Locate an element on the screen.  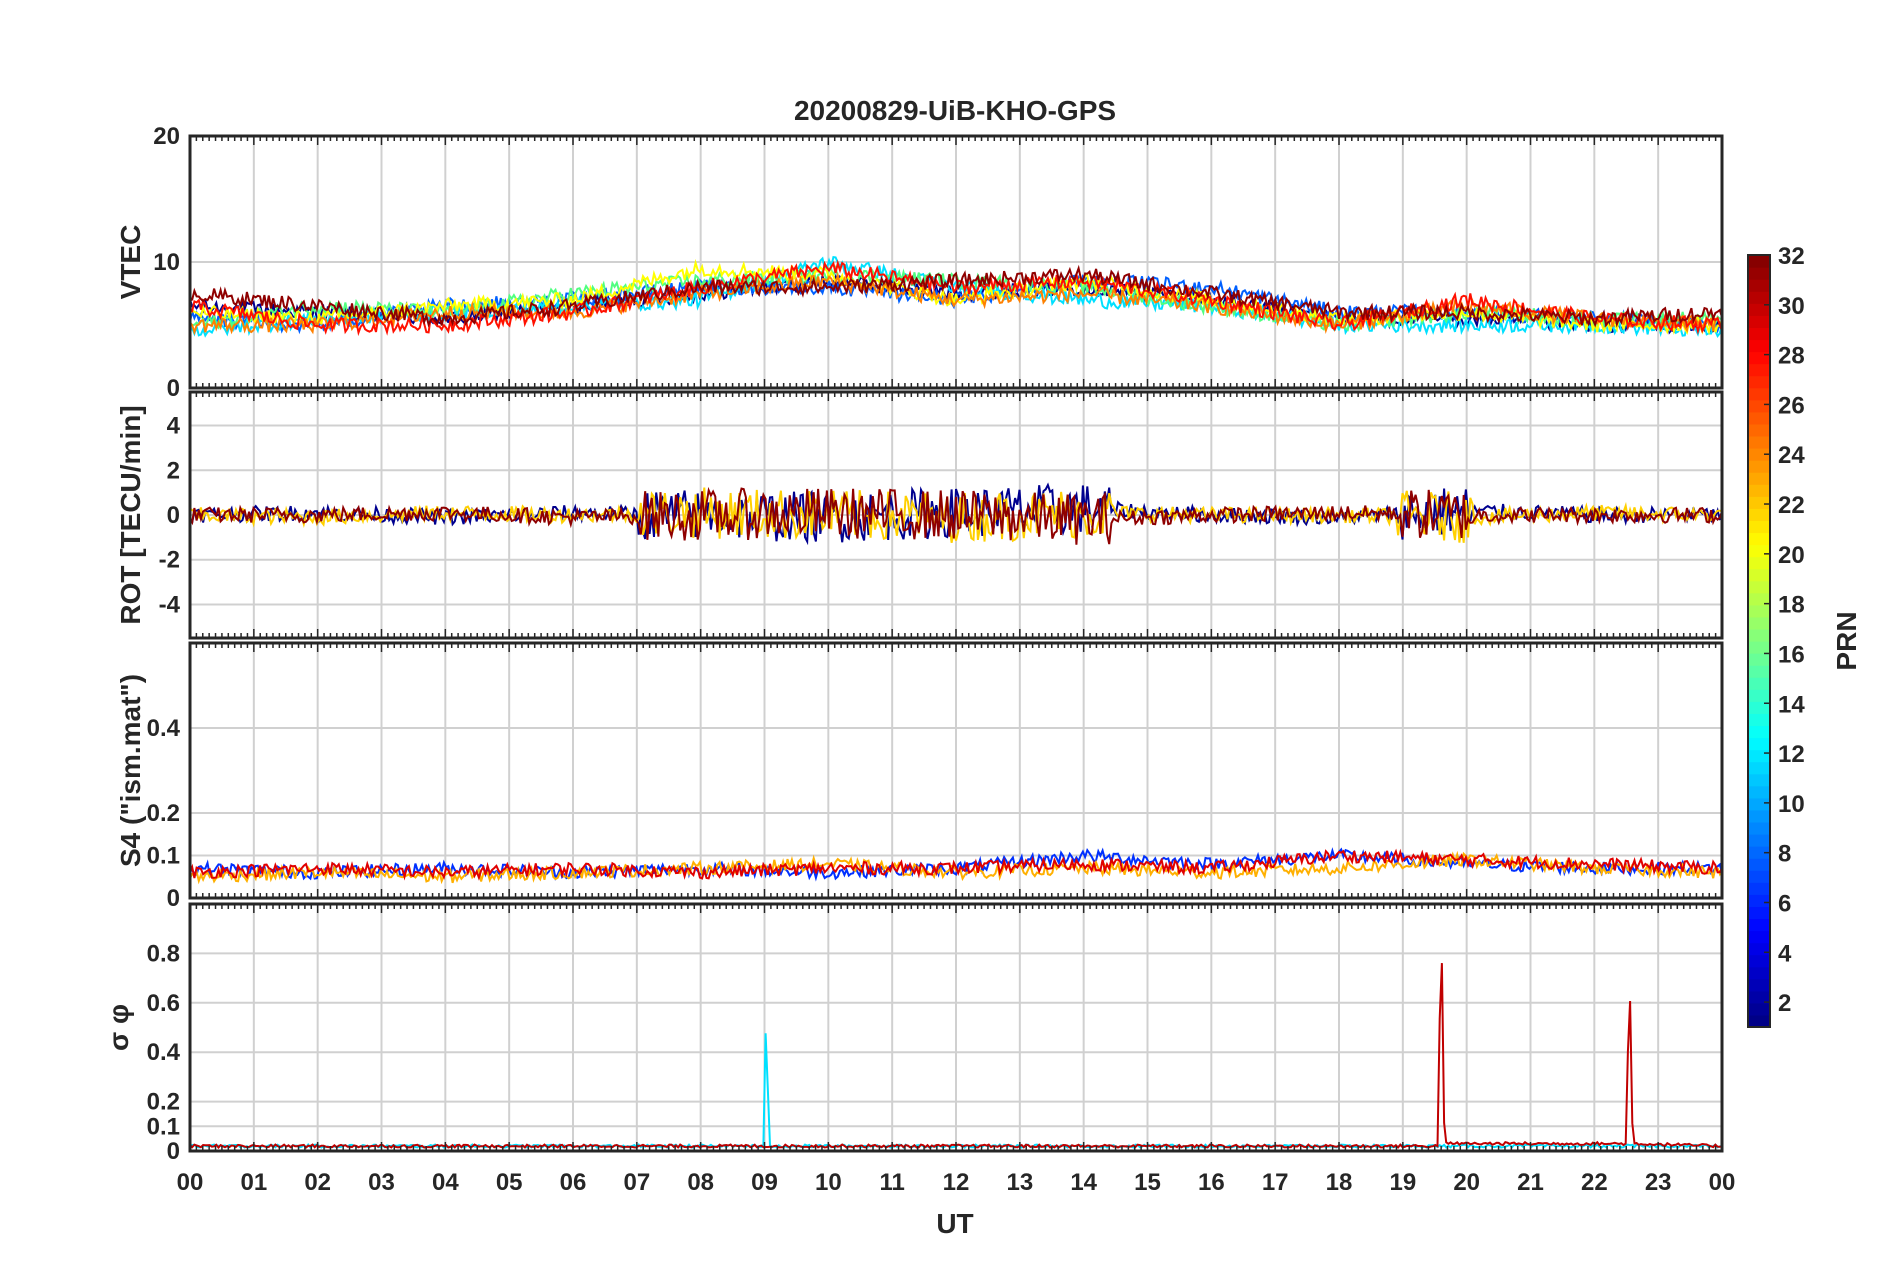
colorbar-tick-label: 4 is located at coordinates (1785, 953).